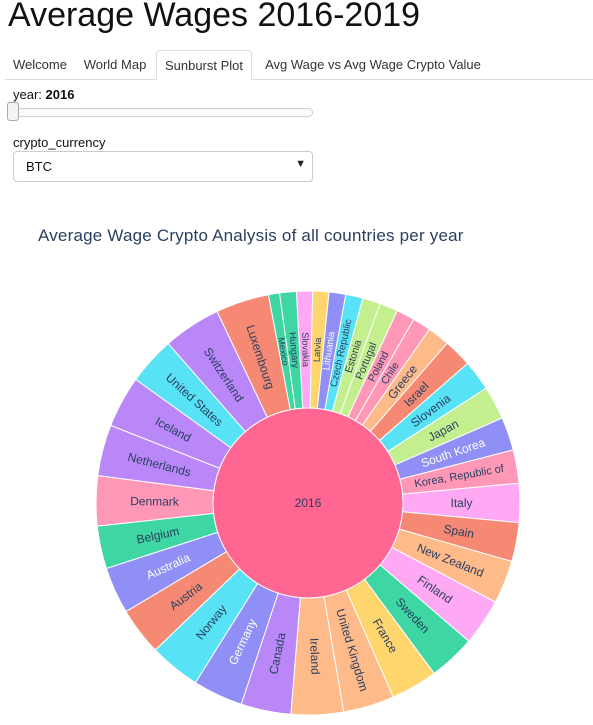  Describe the element at coordinates (373, 64) in the screenshot. I see `tab-avg-wage-vs-crypto: Avg Wage vs Avg Wage Crypto Value` at that location.